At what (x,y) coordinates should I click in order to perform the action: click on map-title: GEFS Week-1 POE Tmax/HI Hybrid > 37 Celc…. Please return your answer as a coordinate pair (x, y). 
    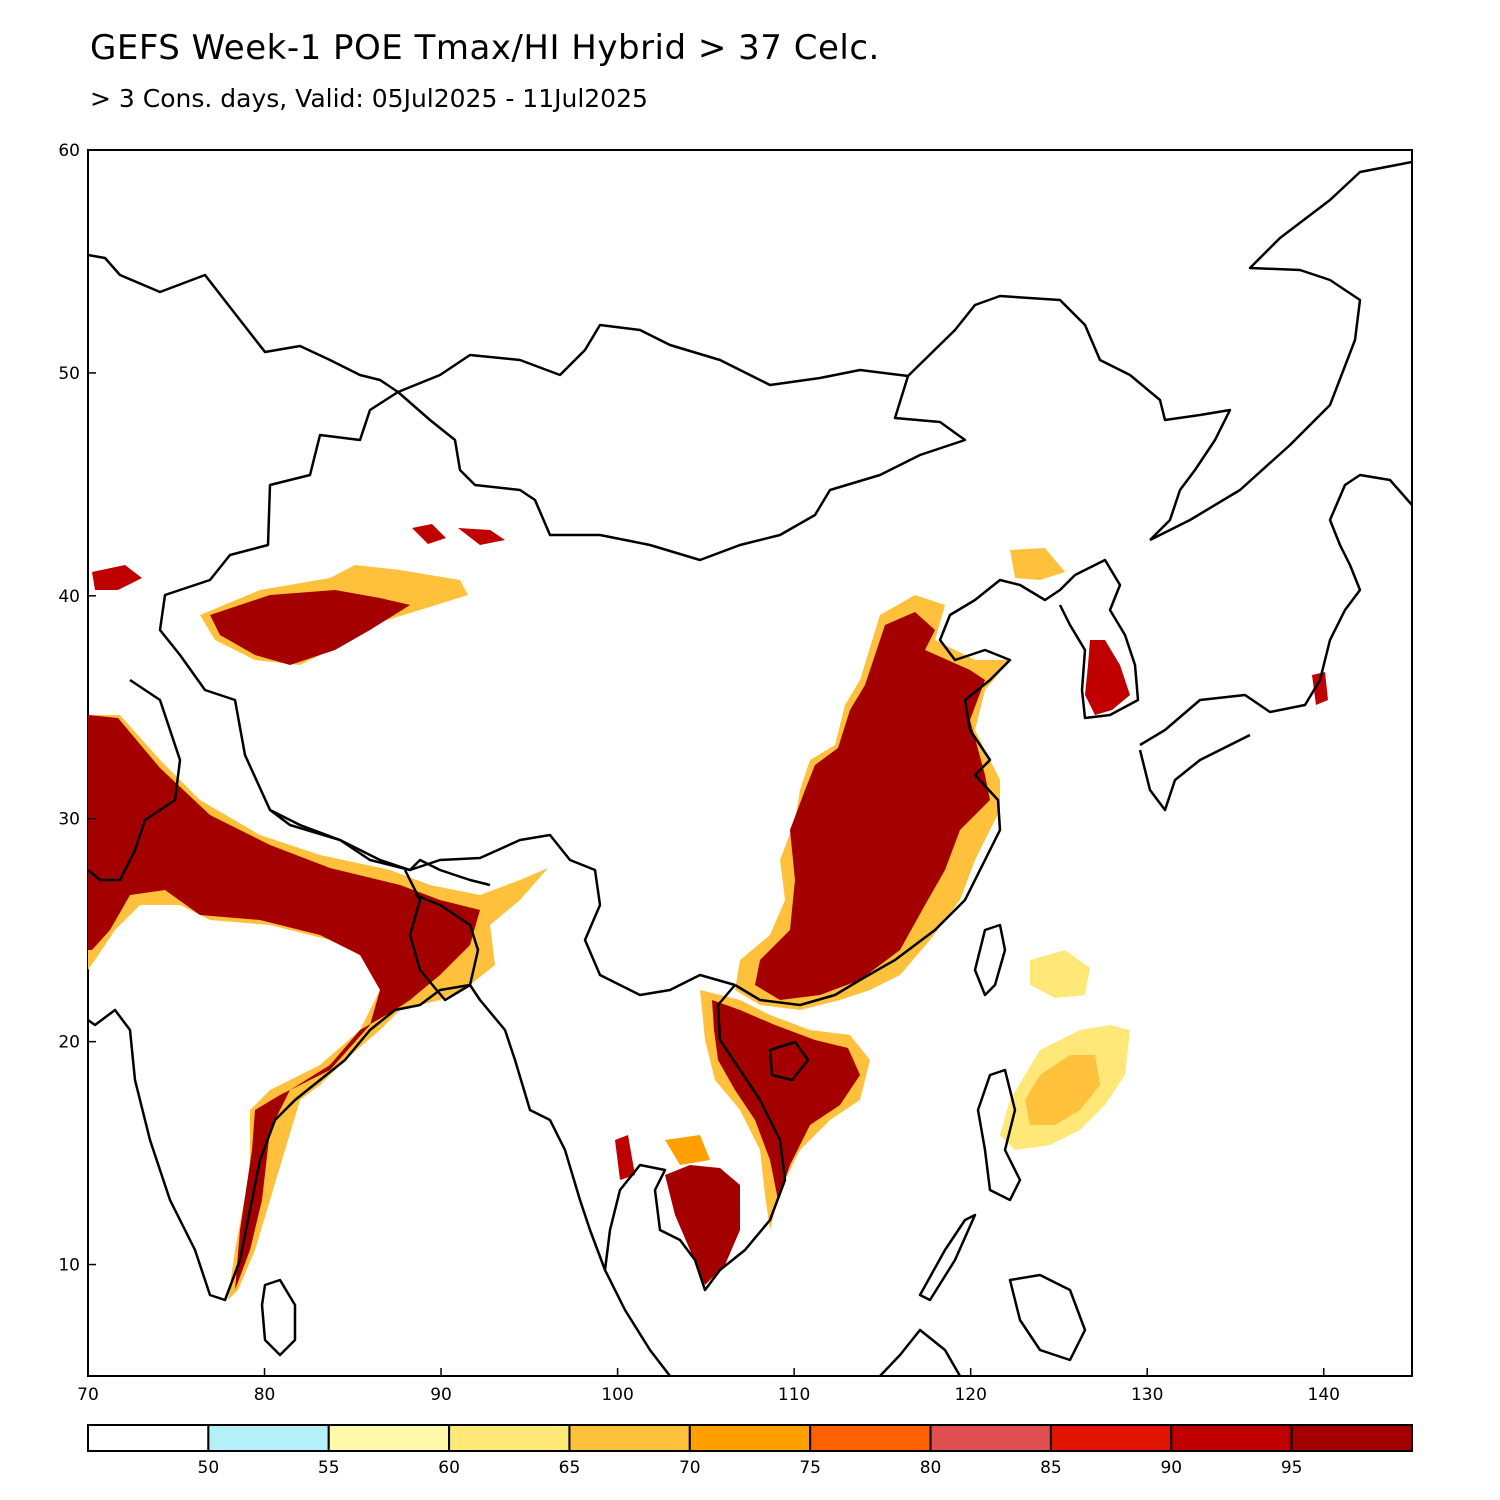
    Looking at the image, I should click on (485, 48).